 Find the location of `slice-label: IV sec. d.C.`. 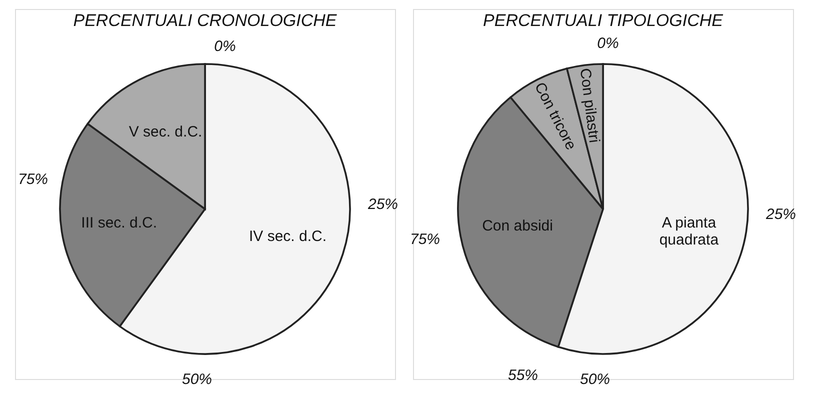

slice-label: IV sec. d.C. is located at coordinates (287, 236).